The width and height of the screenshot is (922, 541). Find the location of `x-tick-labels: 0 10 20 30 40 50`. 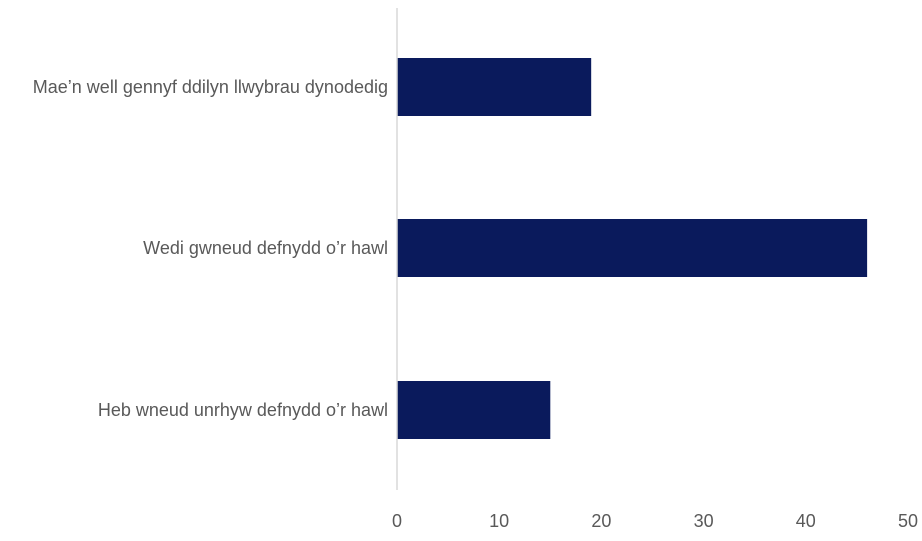

x-tick-labels: 0 10 20 30 40 50 is located at coordinates (655, 521).